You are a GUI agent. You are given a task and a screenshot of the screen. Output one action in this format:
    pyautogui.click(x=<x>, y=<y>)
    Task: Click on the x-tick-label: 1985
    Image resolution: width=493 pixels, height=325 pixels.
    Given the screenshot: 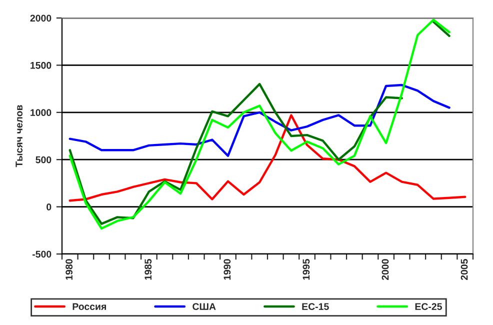 What is the action you would take?
    pyautogui.click(x=148, y=269)
    